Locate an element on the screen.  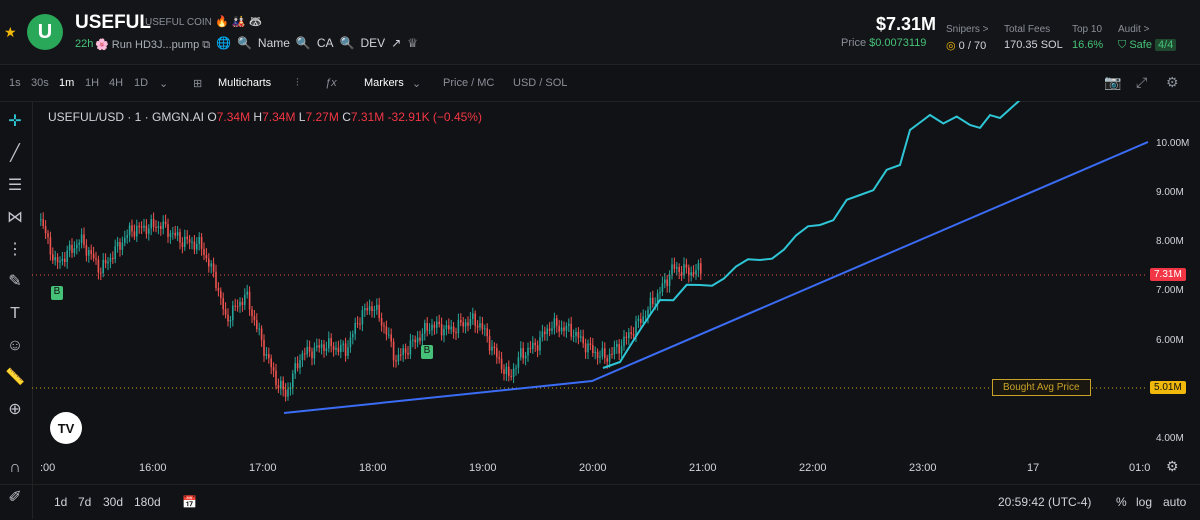
link-ca: CA is located at coordinates (325, 43).